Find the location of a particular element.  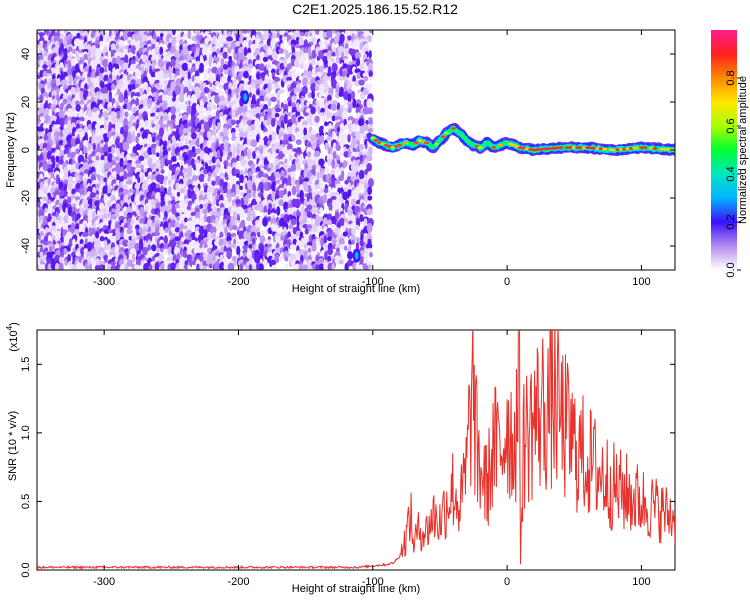

y-tick-label: 40 is located at coordinates (26, 54).